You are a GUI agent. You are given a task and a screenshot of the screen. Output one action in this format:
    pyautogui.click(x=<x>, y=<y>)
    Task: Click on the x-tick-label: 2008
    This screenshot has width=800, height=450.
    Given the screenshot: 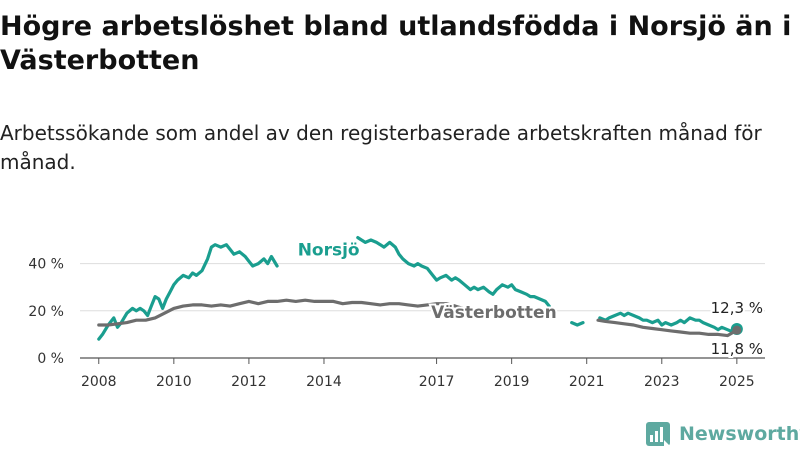 What is the action you would take?
    pyautogui.click(x=99, y=382)
    